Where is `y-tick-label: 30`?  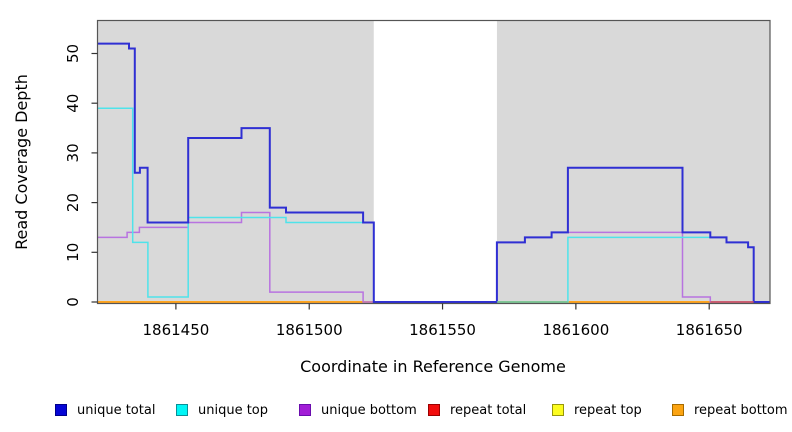 y-tick-label: 30 is located at coordinates (73, 152).